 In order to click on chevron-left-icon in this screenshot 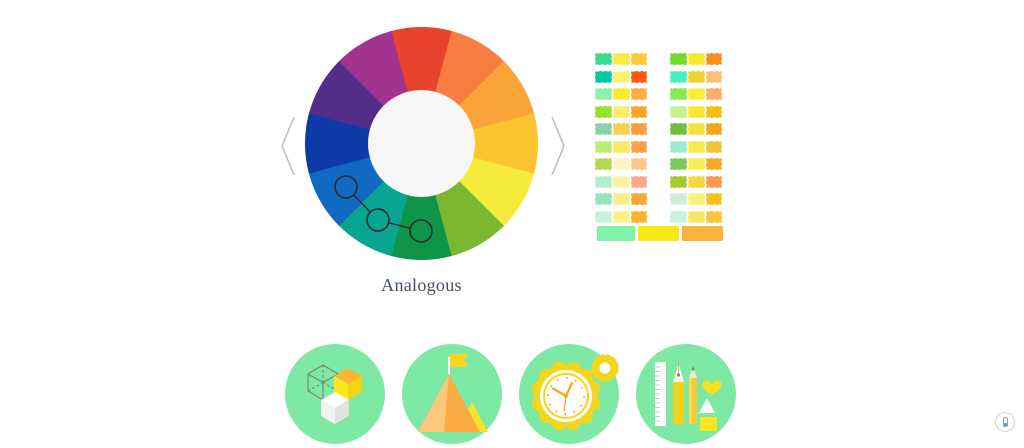, I will do `click(288, 146)`.